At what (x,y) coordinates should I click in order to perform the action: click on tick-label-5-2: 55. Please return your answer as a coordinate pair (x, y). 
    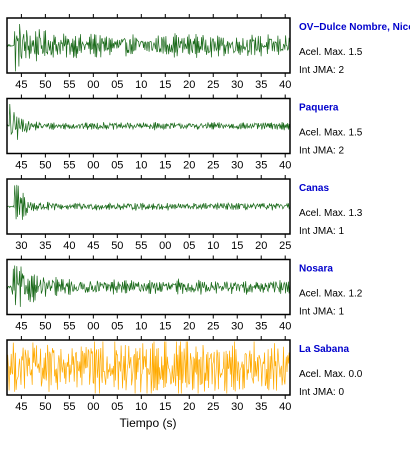
    Looking at the image, I should click on (69, 407).